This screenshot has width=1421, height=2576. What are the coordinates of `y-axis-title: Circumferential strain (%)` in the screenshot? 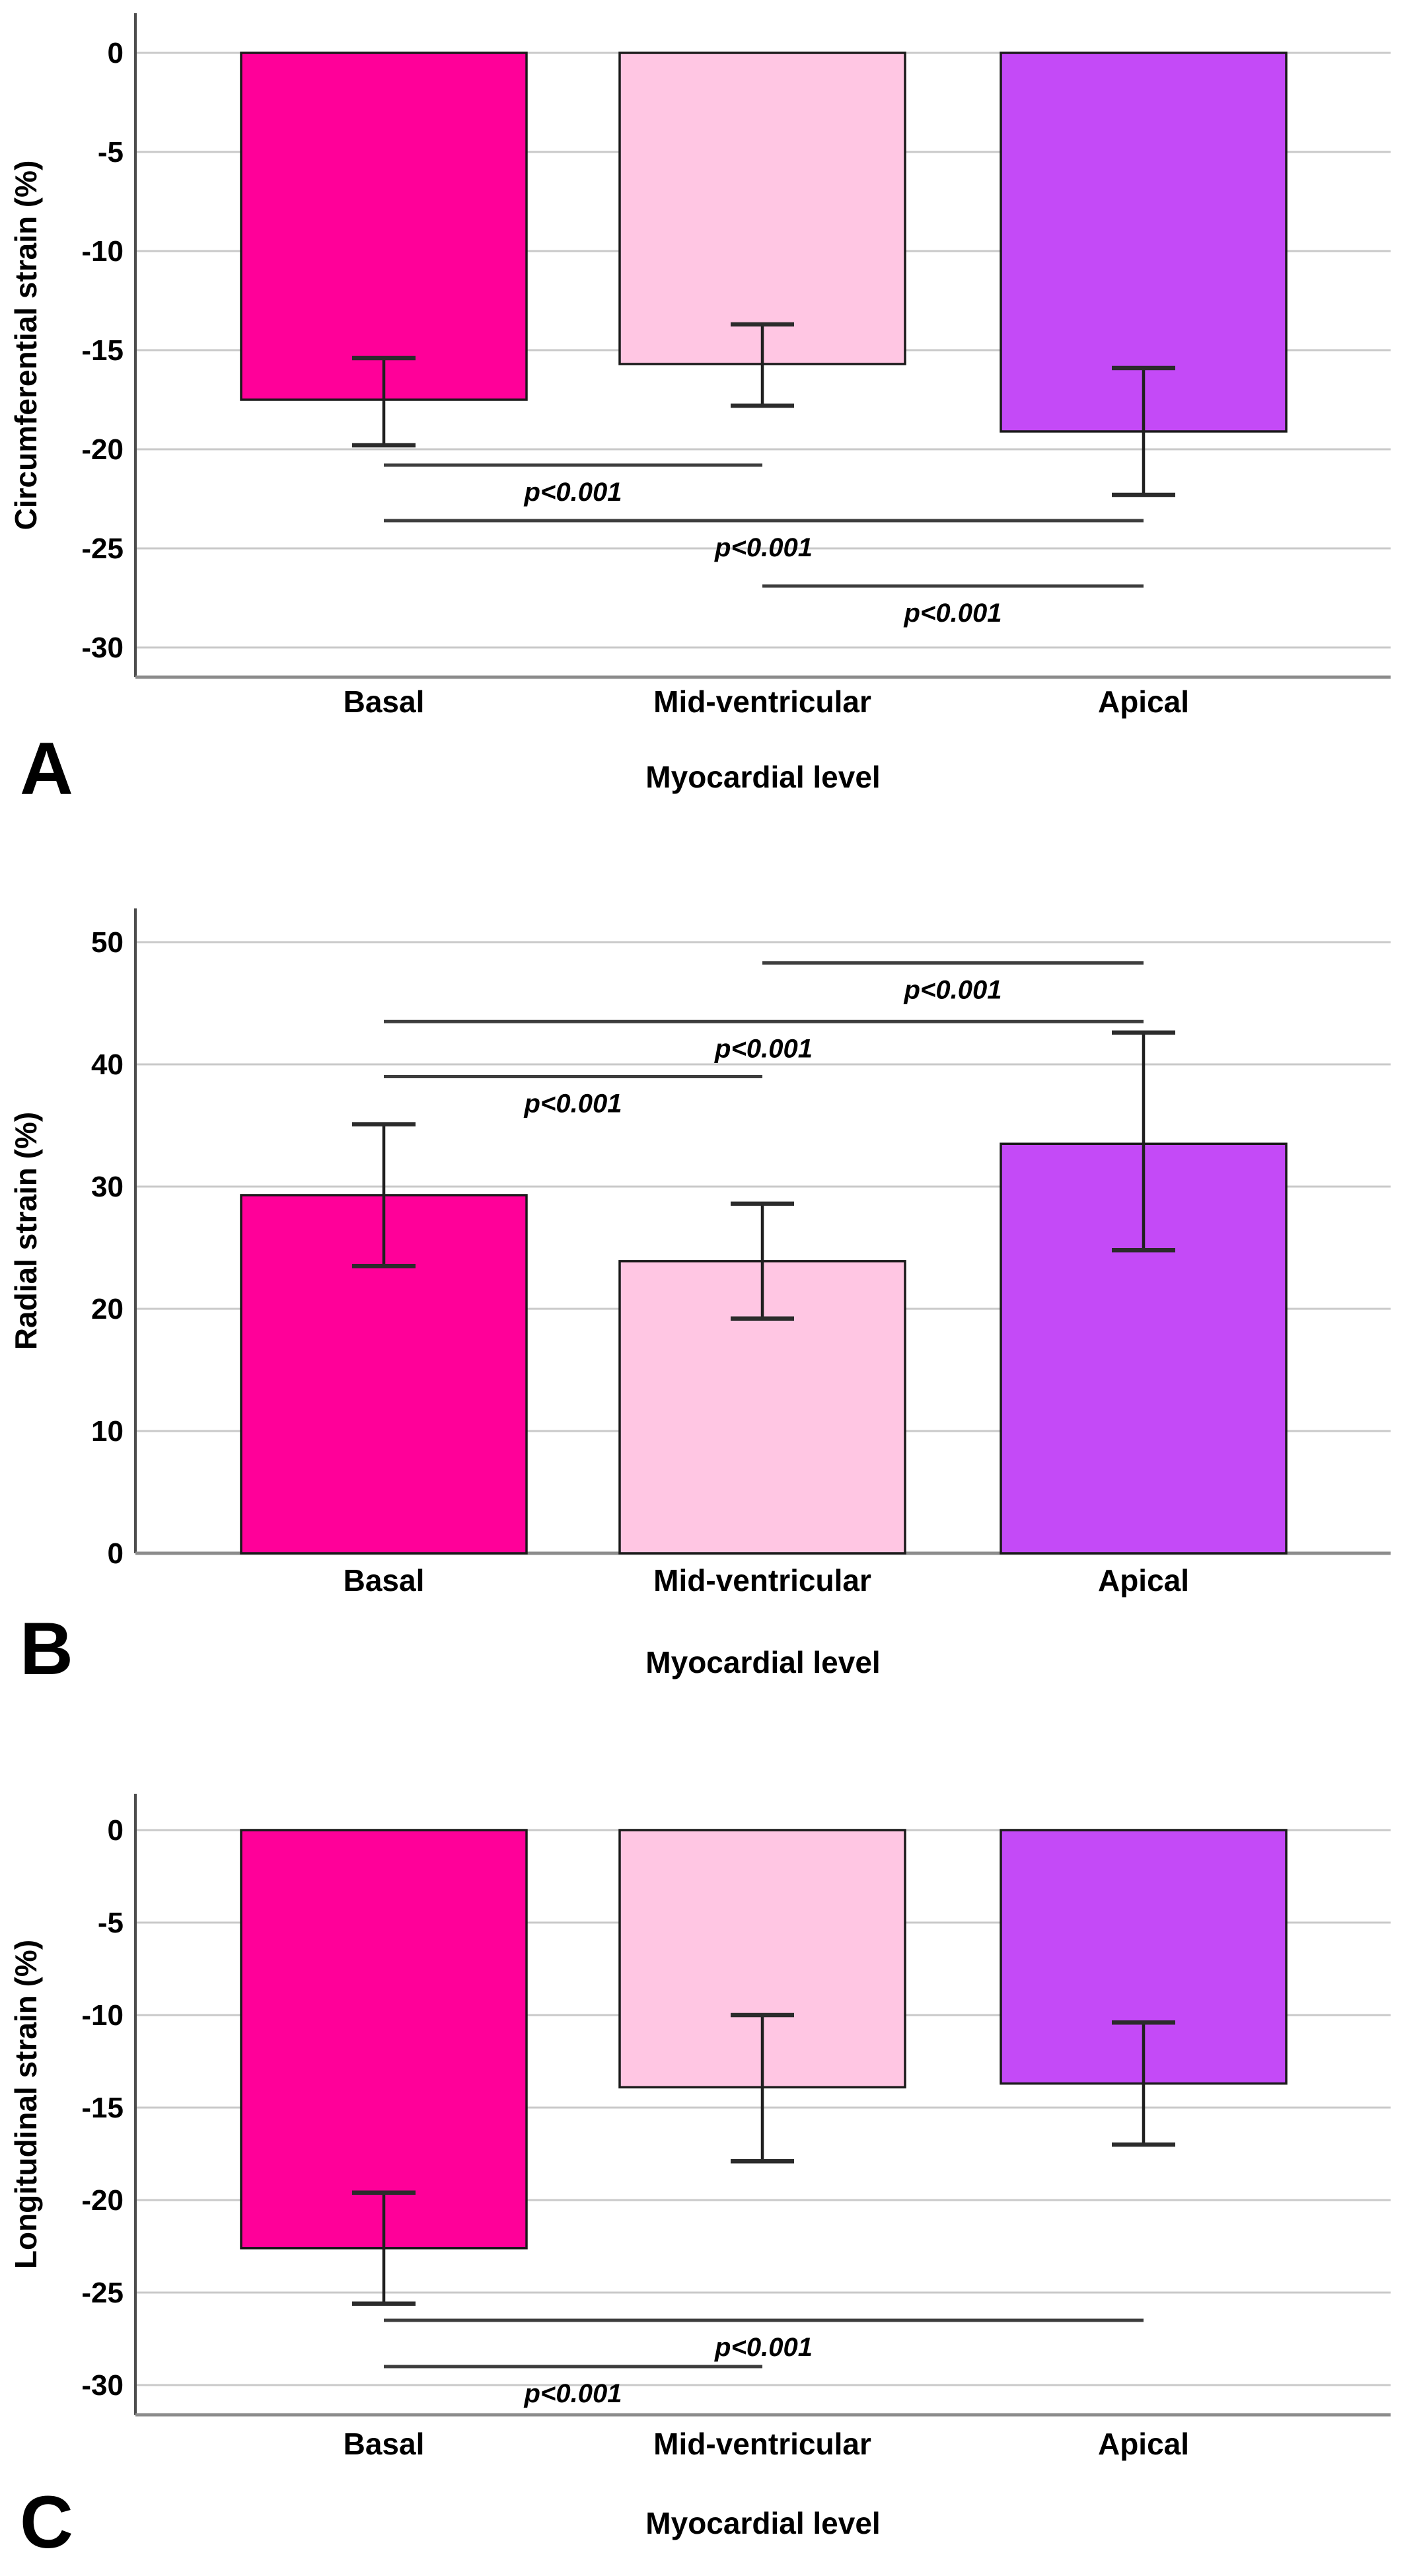 It's located at (26, 346).